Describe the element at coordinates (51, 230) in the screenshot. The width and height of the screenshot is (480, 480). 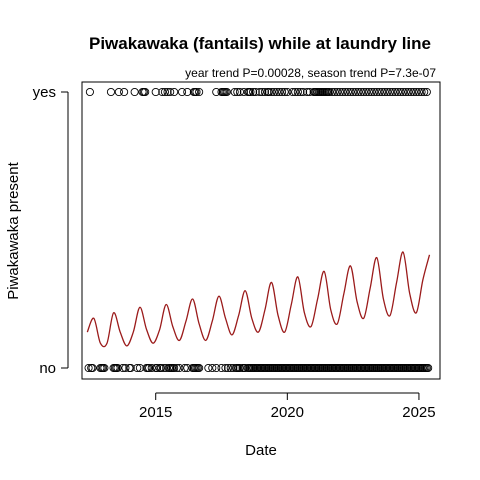
I see `y-axis: no yes` at that location.